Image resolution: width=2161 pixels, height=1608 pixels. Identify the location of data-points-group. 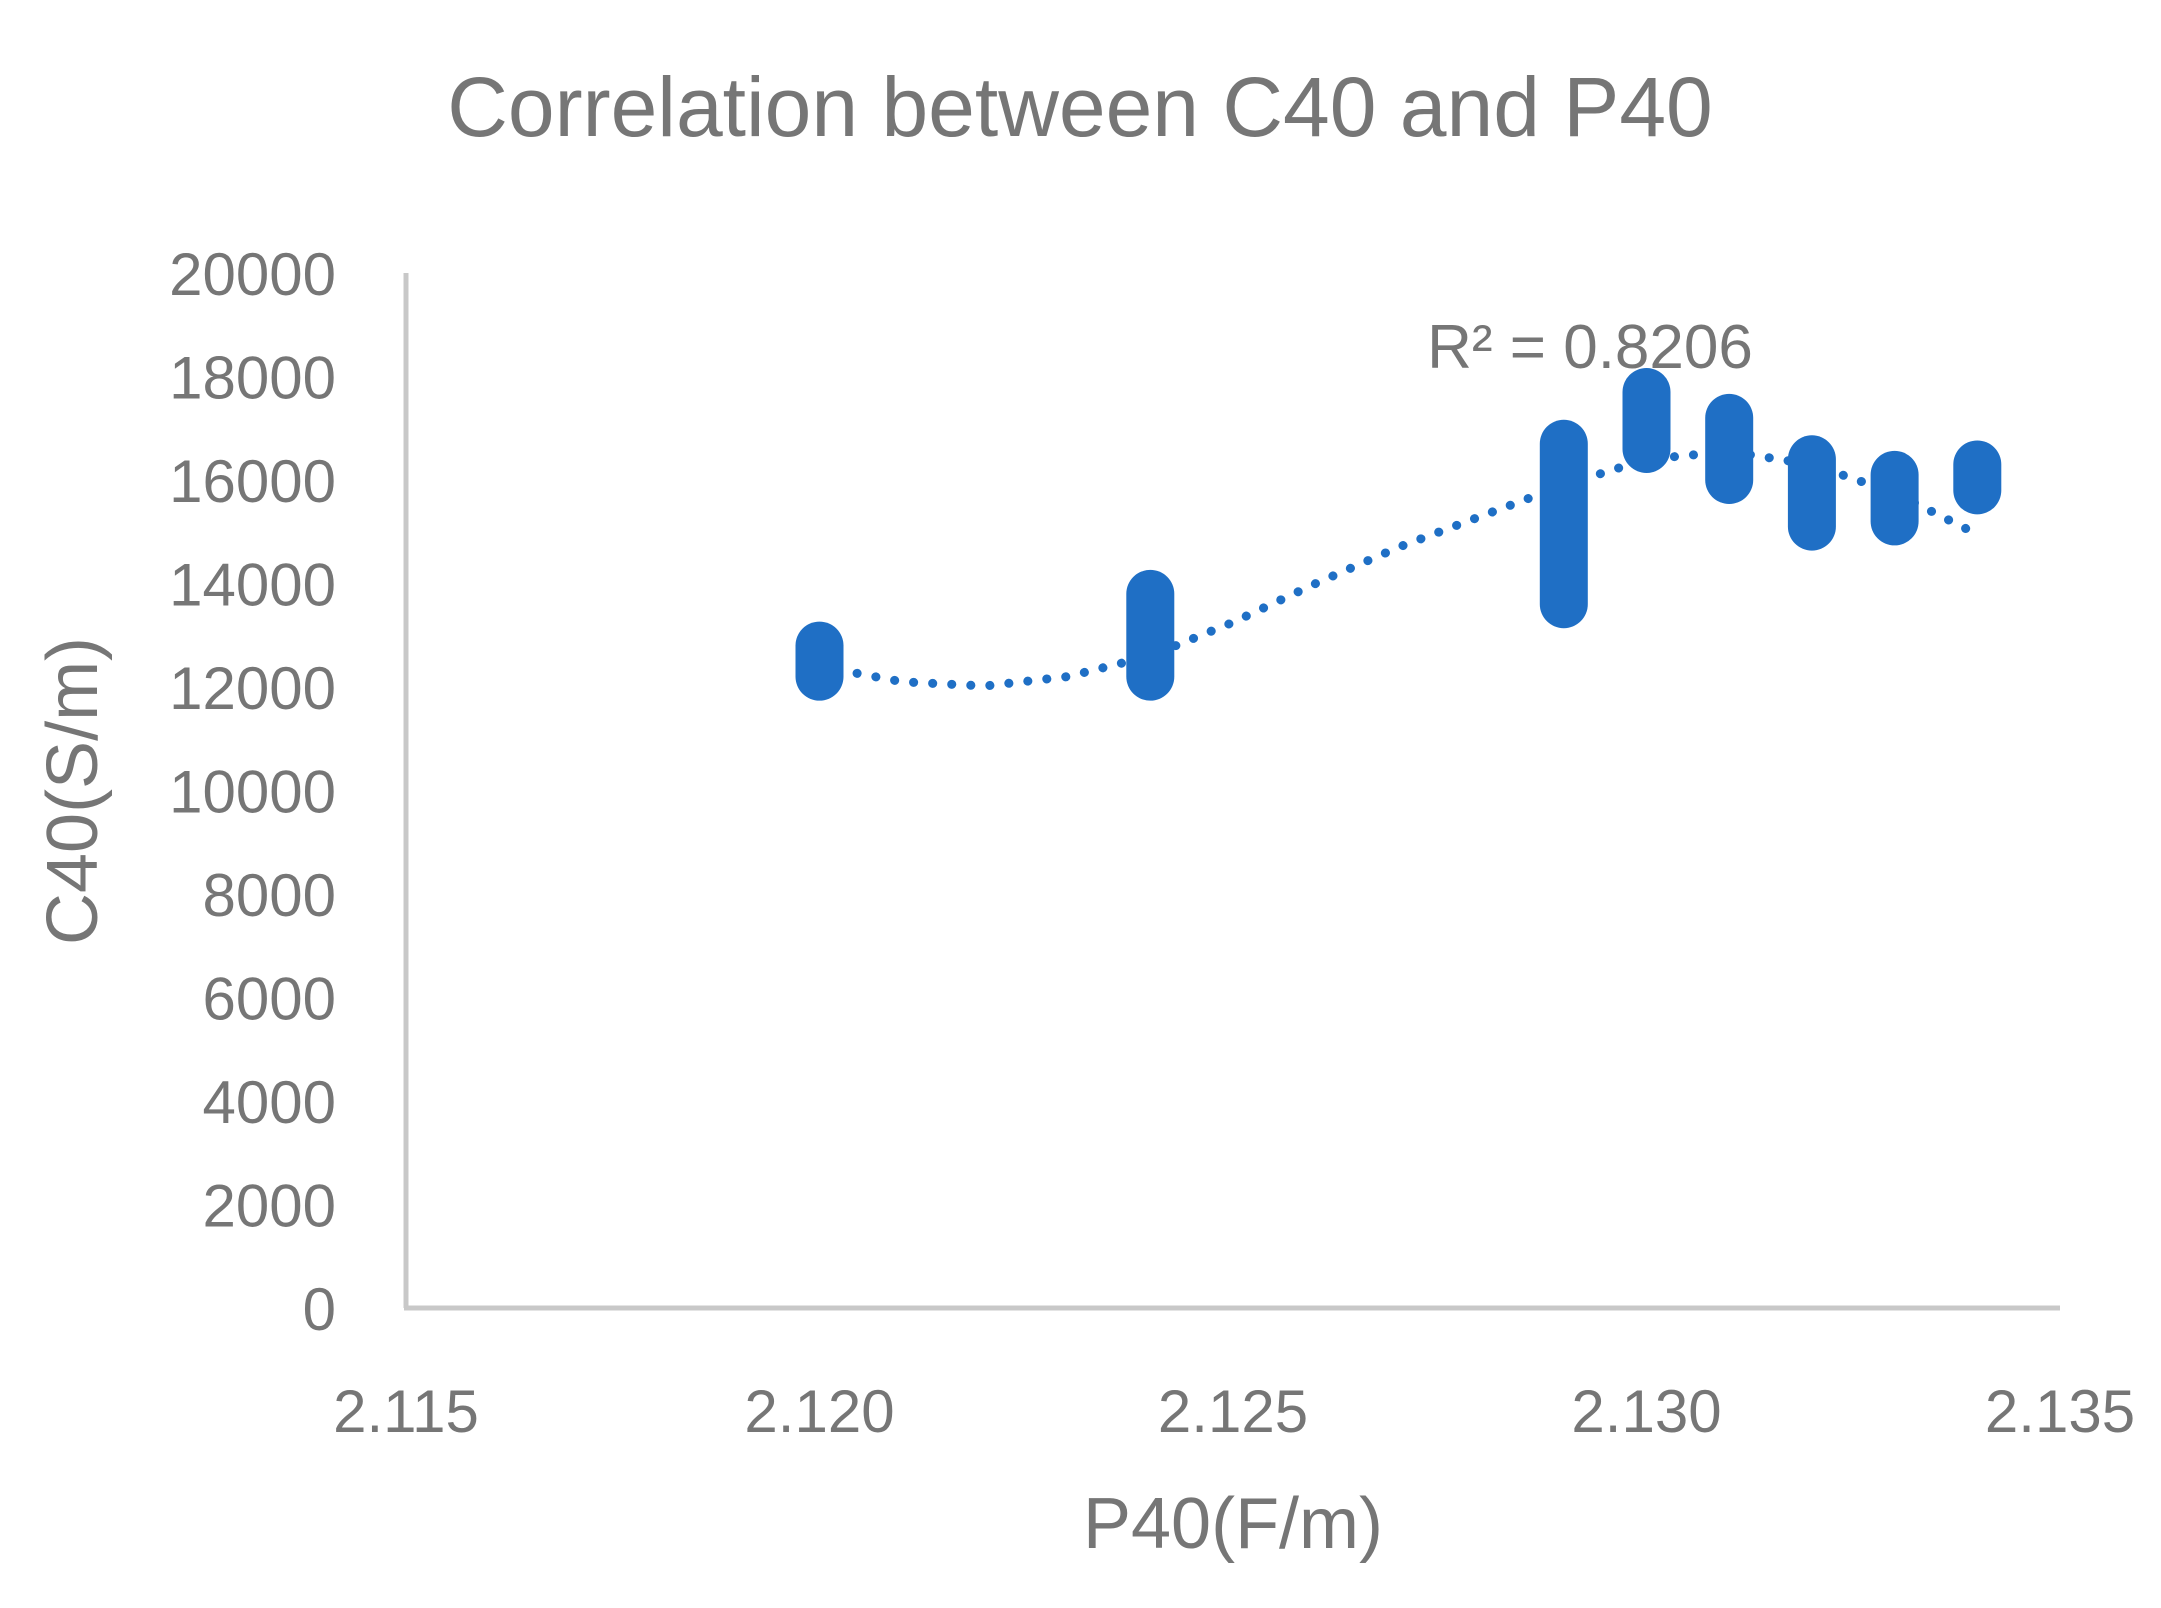
(1398, 534).